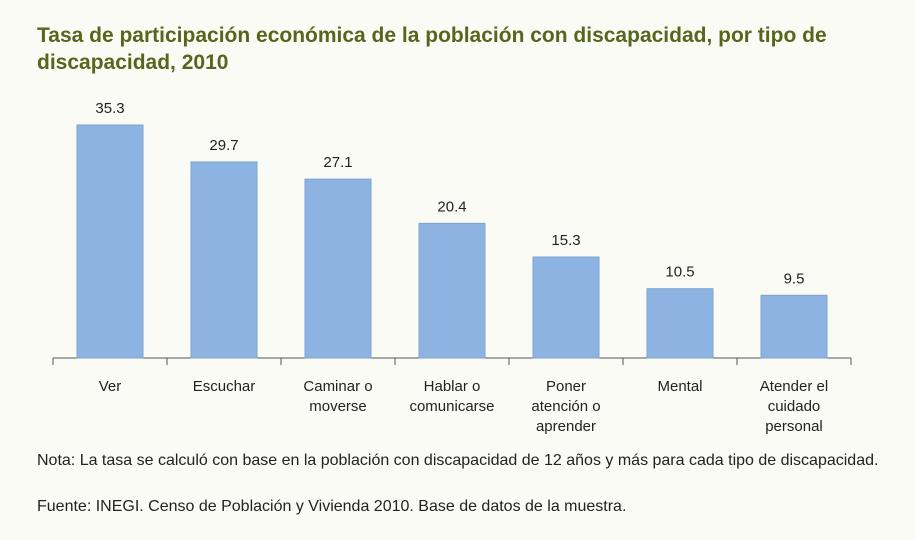 The width and height of the screenshot is (915, 540). What do you see at coordinates (224, 386) in the screenshot?
I see `x-tick-label: Escuchar` at bounding box center [224, 386].